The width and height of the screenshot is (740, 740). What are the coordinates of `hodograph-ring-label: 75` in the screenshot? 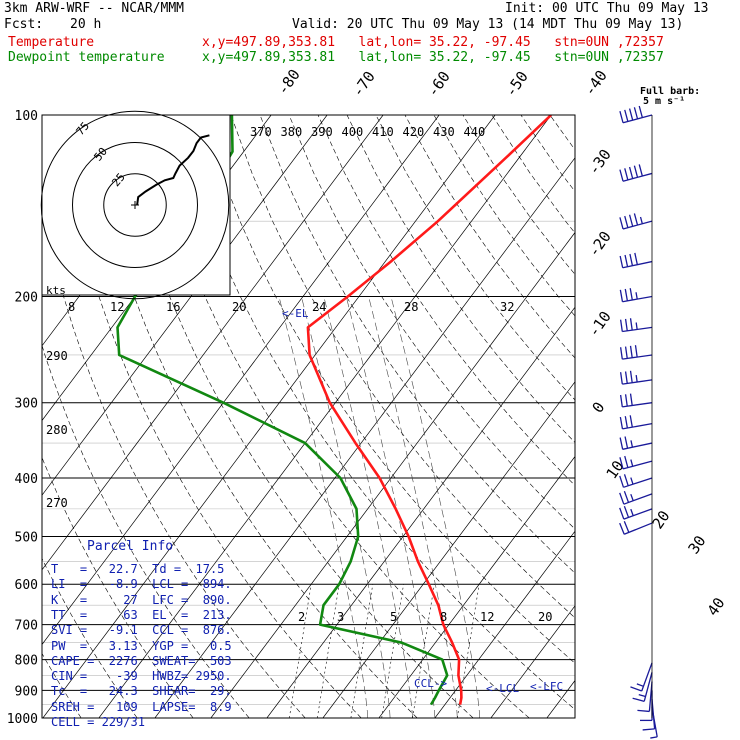 It's located at (83, 128).